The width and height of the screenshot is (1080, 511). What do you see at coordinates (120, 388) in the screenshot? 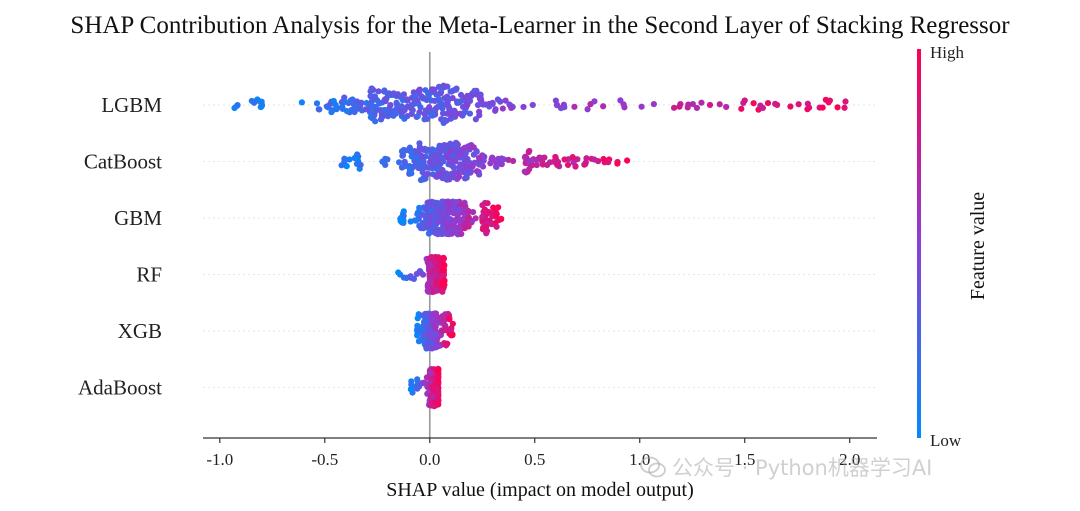
I see `feature-label: AdaBoost` at bounding box center [120, 388].